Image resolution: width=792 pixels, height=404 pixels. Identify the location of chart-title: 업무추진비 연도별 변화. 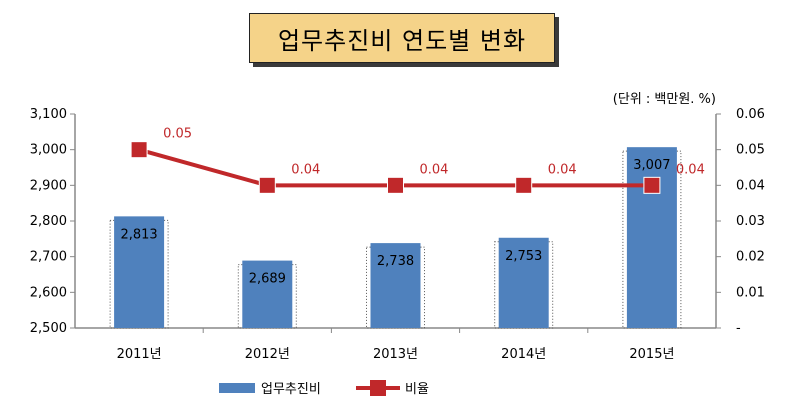
(402, 38).